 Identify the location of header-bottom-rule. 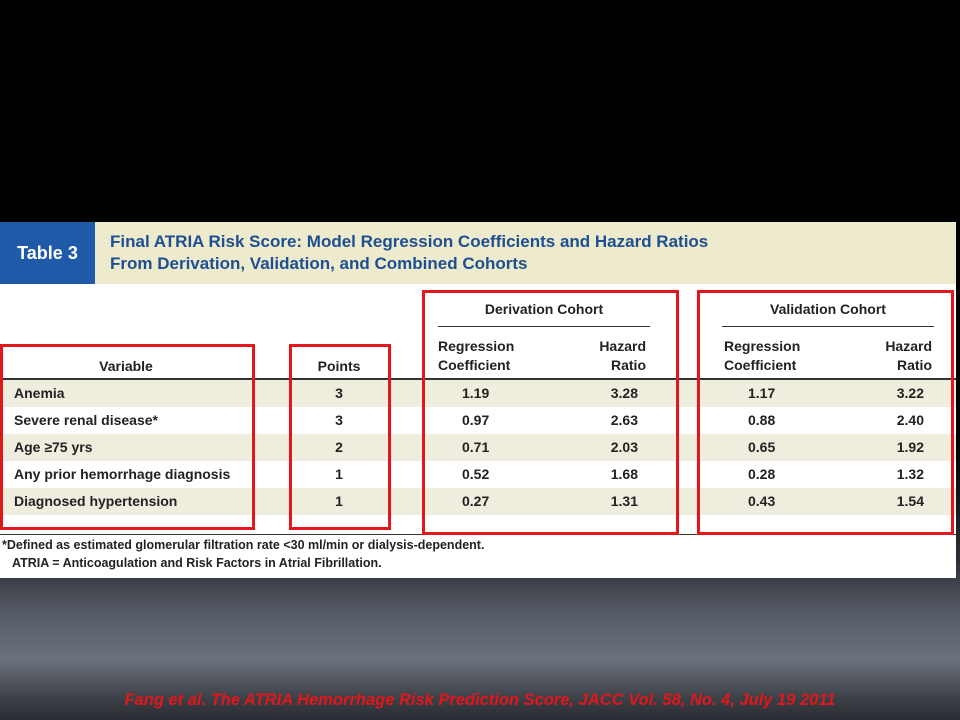
(478, 379).